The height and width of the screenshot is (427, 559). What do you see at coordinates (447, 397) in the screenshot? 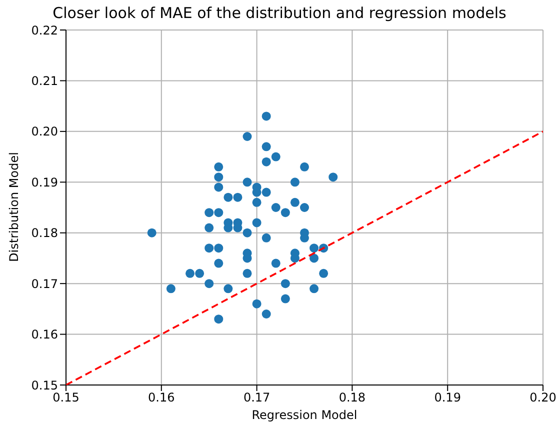
I see `x-tick-label: 0.19` at bounding box center [447, 397].